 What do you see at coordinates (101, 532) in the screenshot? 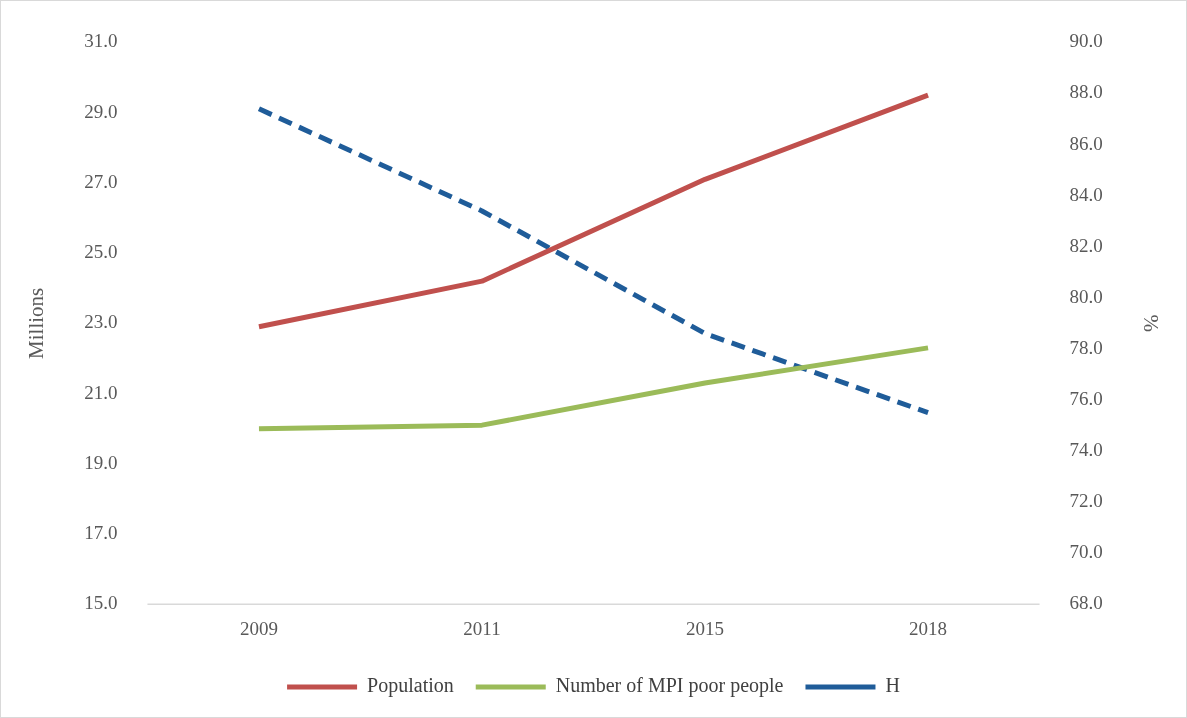
I see `y-tick-label: 17.0` at bounding box center [101, 532].